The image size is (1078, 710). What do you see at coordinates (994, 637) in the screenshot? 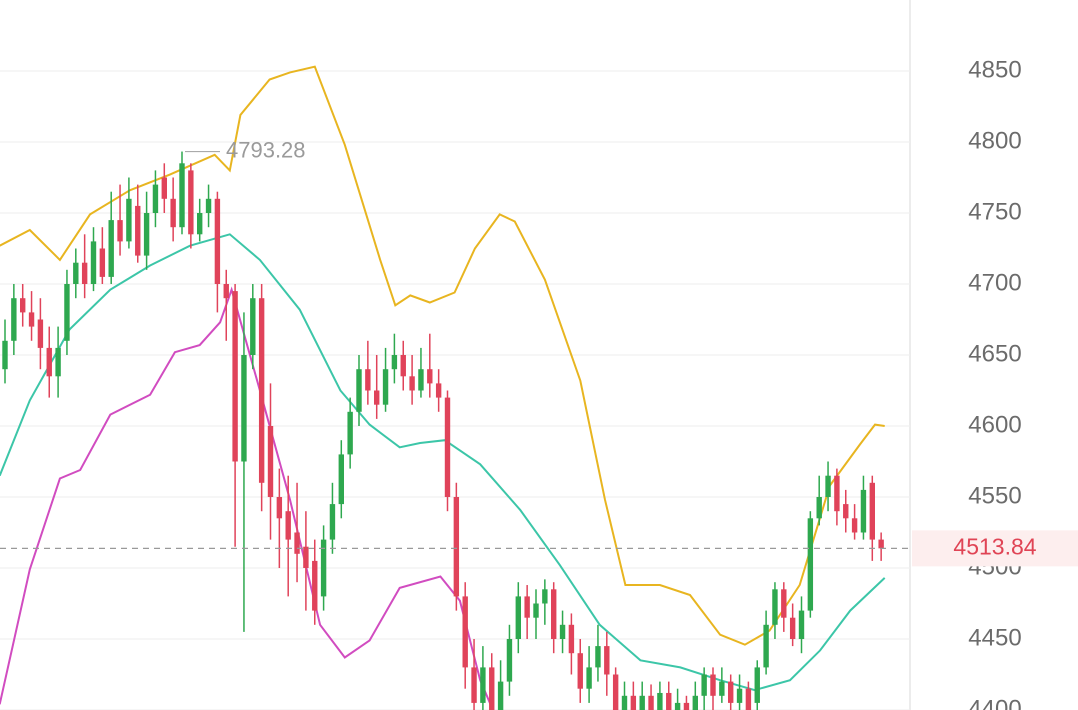
I see `y-tick-label: 4450` at bounding box center [994, 637].